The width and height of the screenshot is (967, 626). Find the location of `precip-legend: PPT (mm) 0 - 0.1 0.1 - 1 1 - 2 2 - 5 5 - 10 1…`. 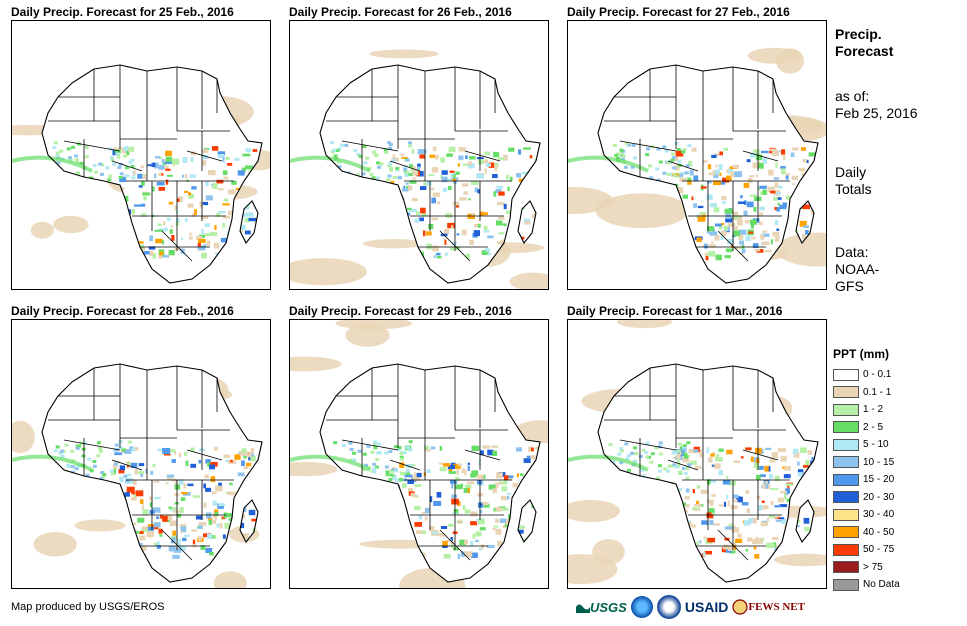

precip-legend: PPT (mm) 0 - 0.1 0.1 - 1 1 - 2 2 - 5 5 - 10 1… is located at coordinates (880, 470).